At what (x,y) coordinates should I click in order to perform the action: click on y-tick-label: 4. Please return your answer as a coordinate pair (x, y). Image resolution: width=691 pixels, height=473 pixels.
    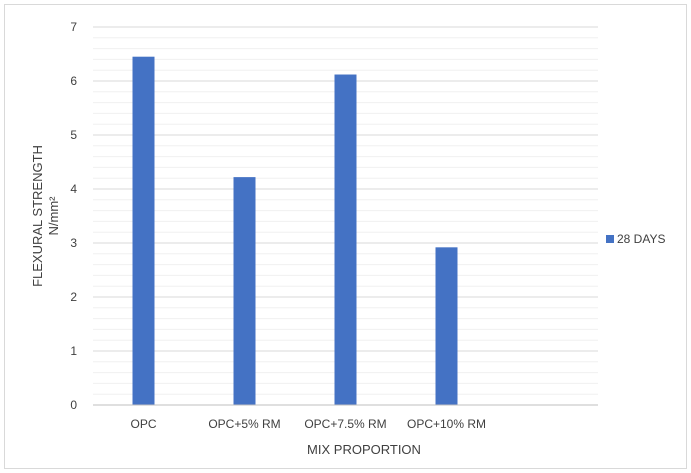
    Looking at the image, I should click on (73, 189).